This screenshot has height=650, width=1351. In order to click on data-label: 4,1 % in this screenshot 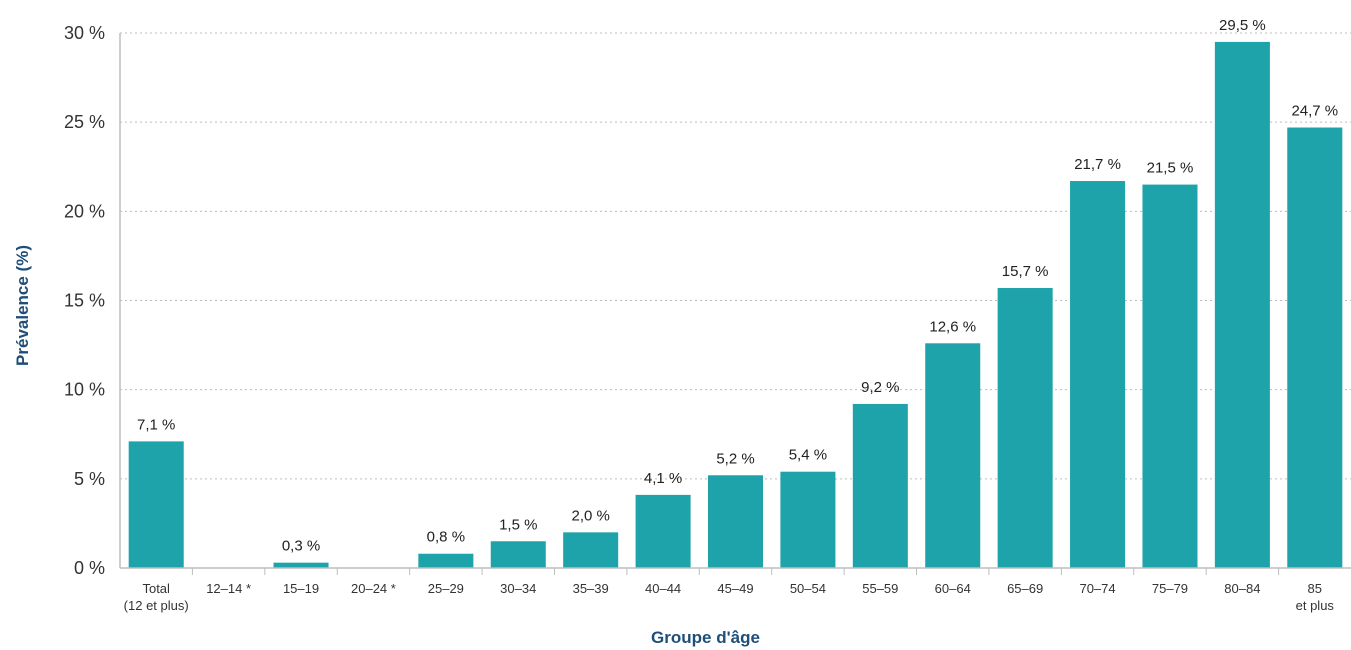, I will do `click(663, 478)`.